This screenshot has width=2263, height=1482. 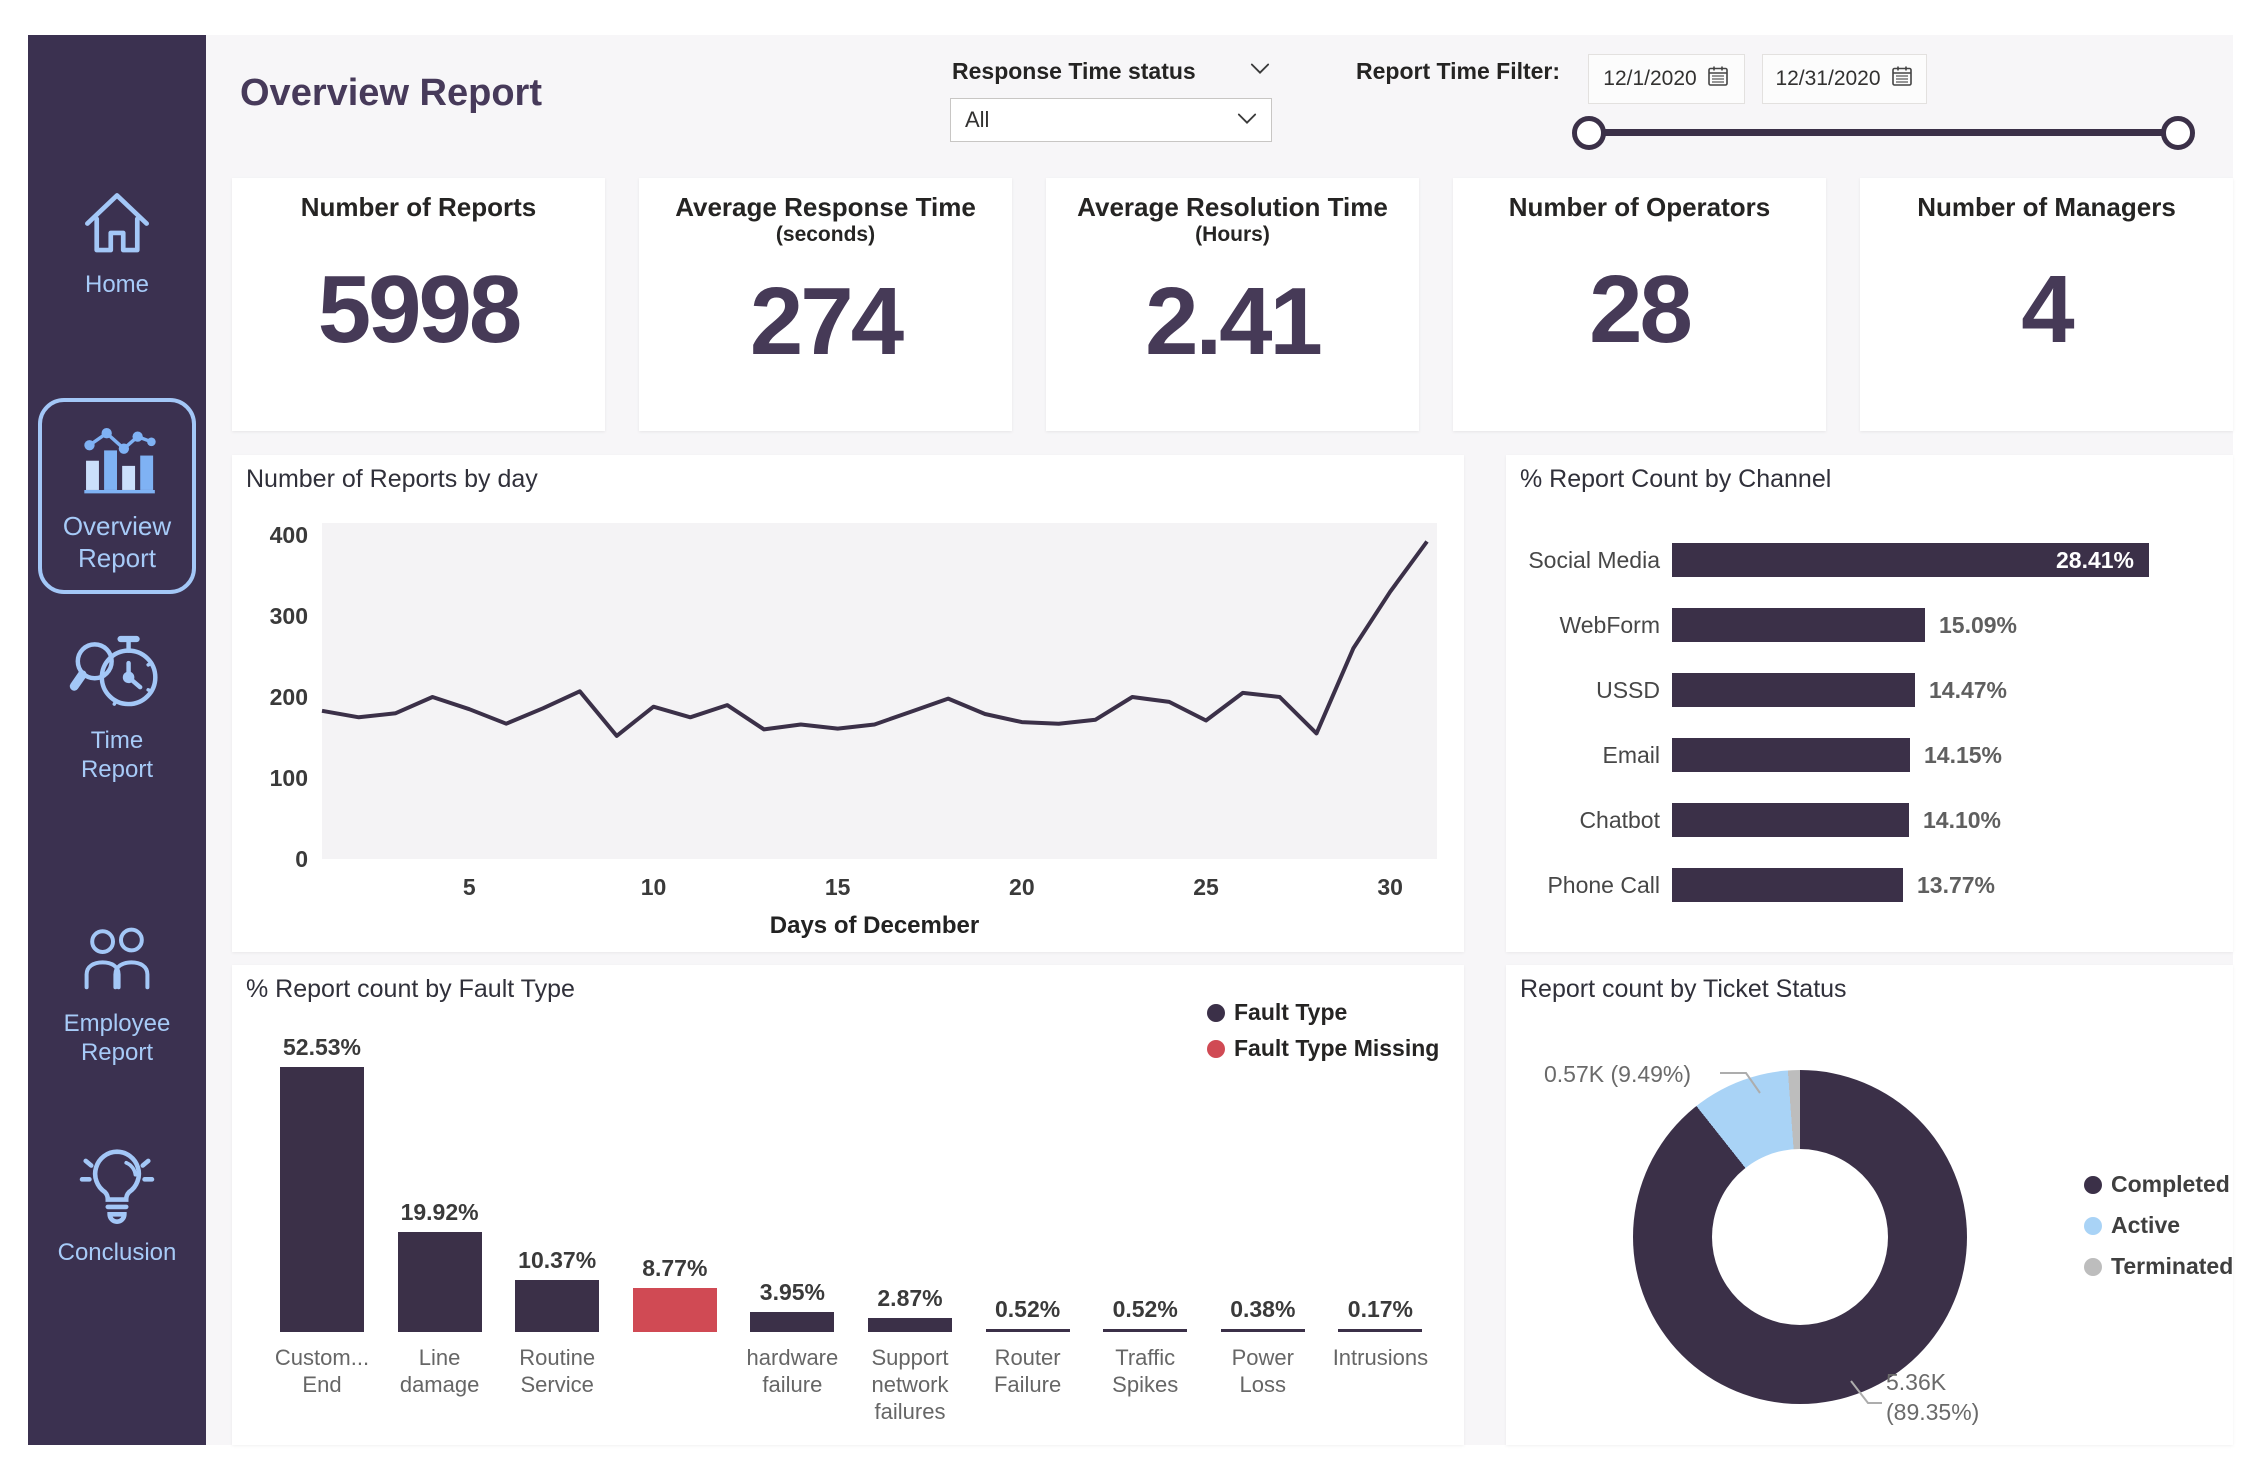 I want to click on fault-bar-intrusions, so click(x=1380, y=1330).